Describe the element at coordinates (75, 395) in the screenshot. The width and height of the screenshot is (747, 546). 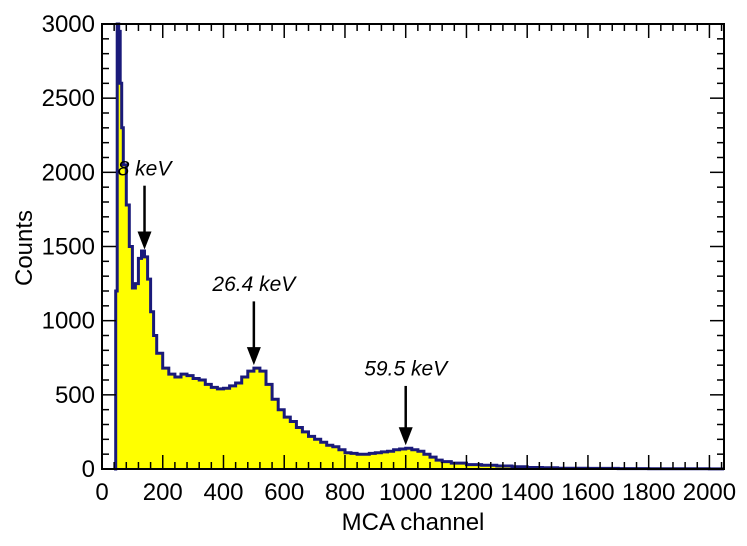
I see `y-tick-label: 500` at that location.